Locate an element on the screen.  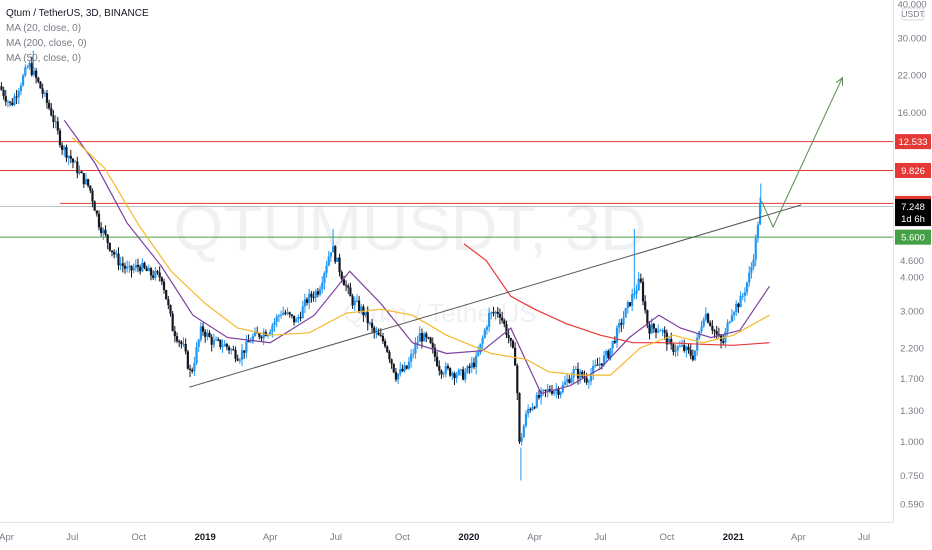
price-tag-label-1: 9.826 is located at coordinates (913, 171).